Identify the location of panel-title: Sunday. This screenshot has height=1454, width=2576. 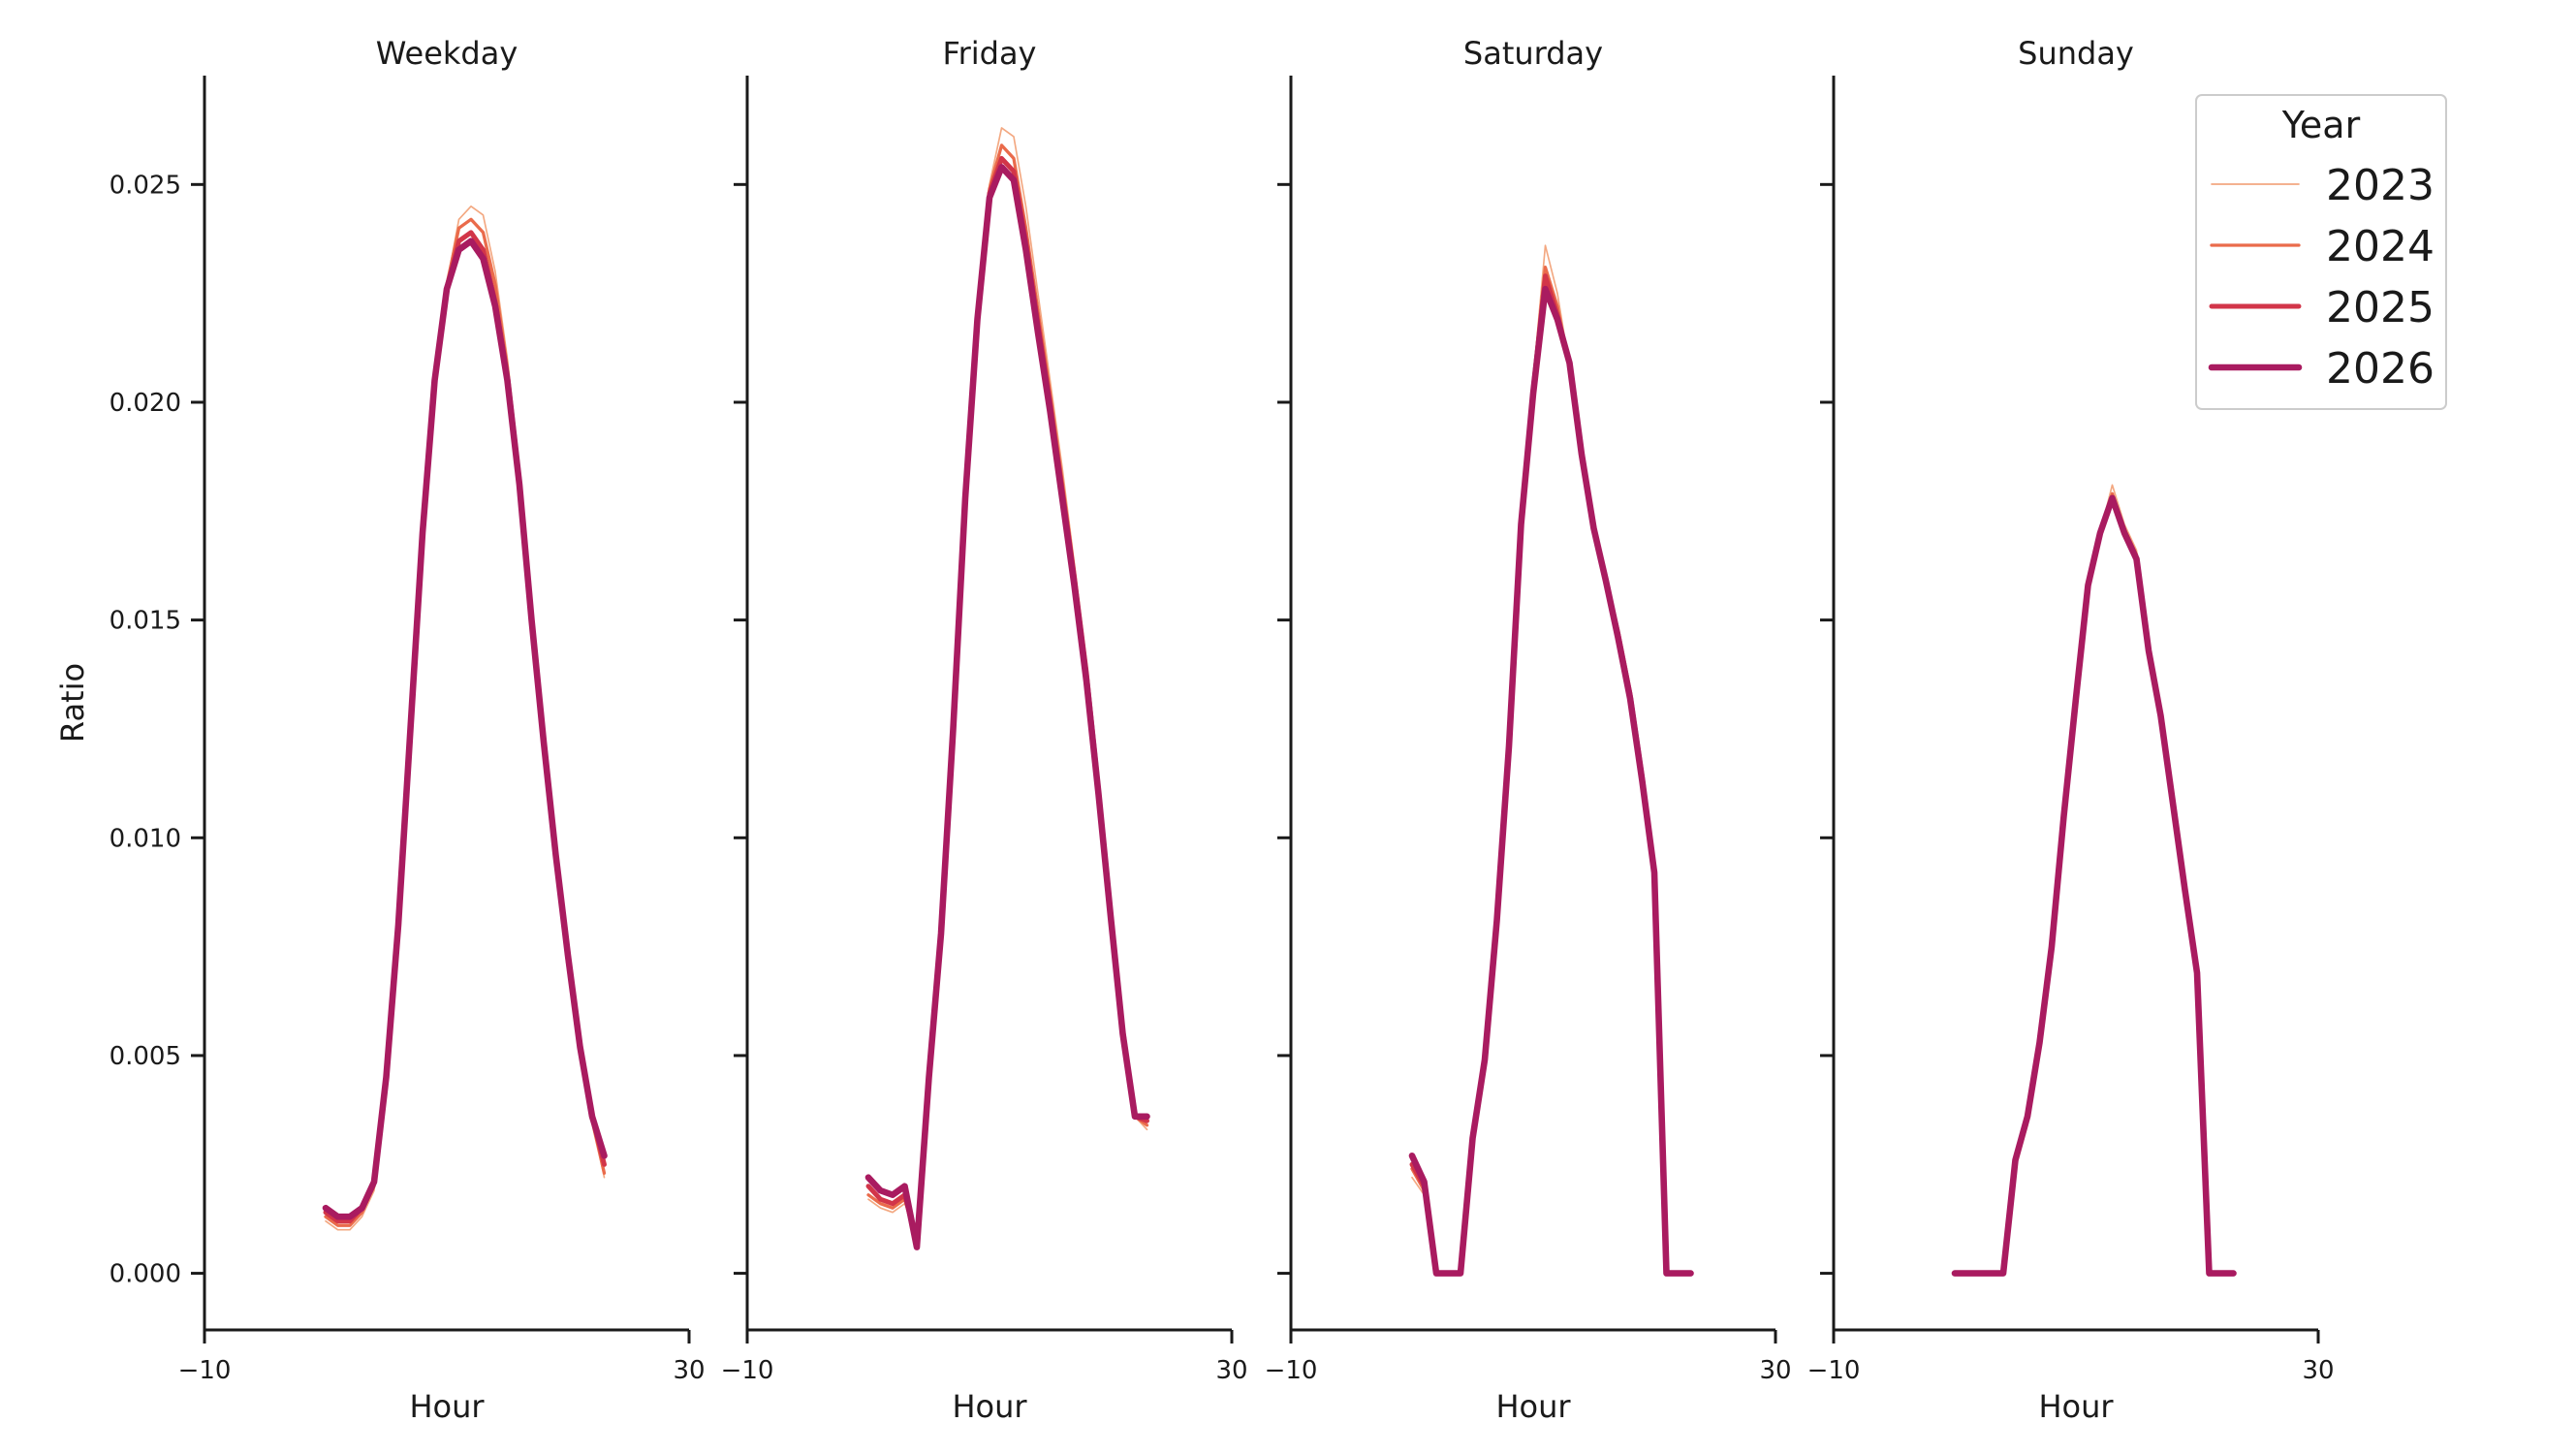
(2076, 53).